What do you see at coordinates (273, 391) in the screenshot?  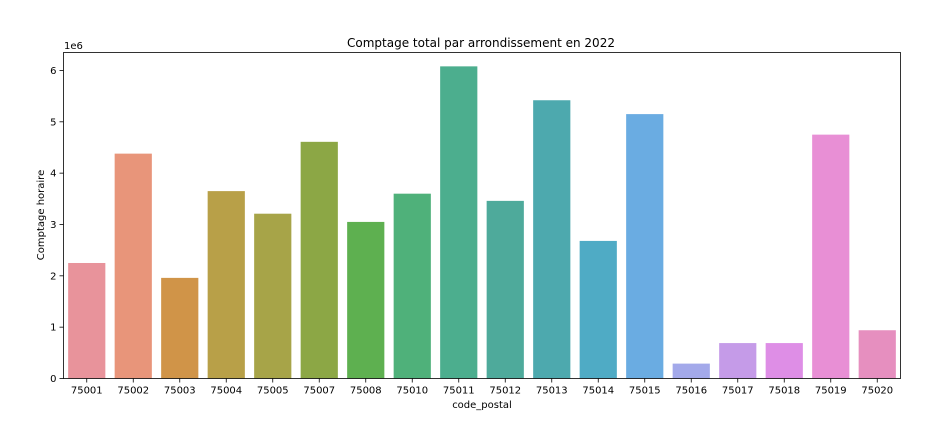 I see `x-tick-label: 75005` at bounding box center [273, 391].